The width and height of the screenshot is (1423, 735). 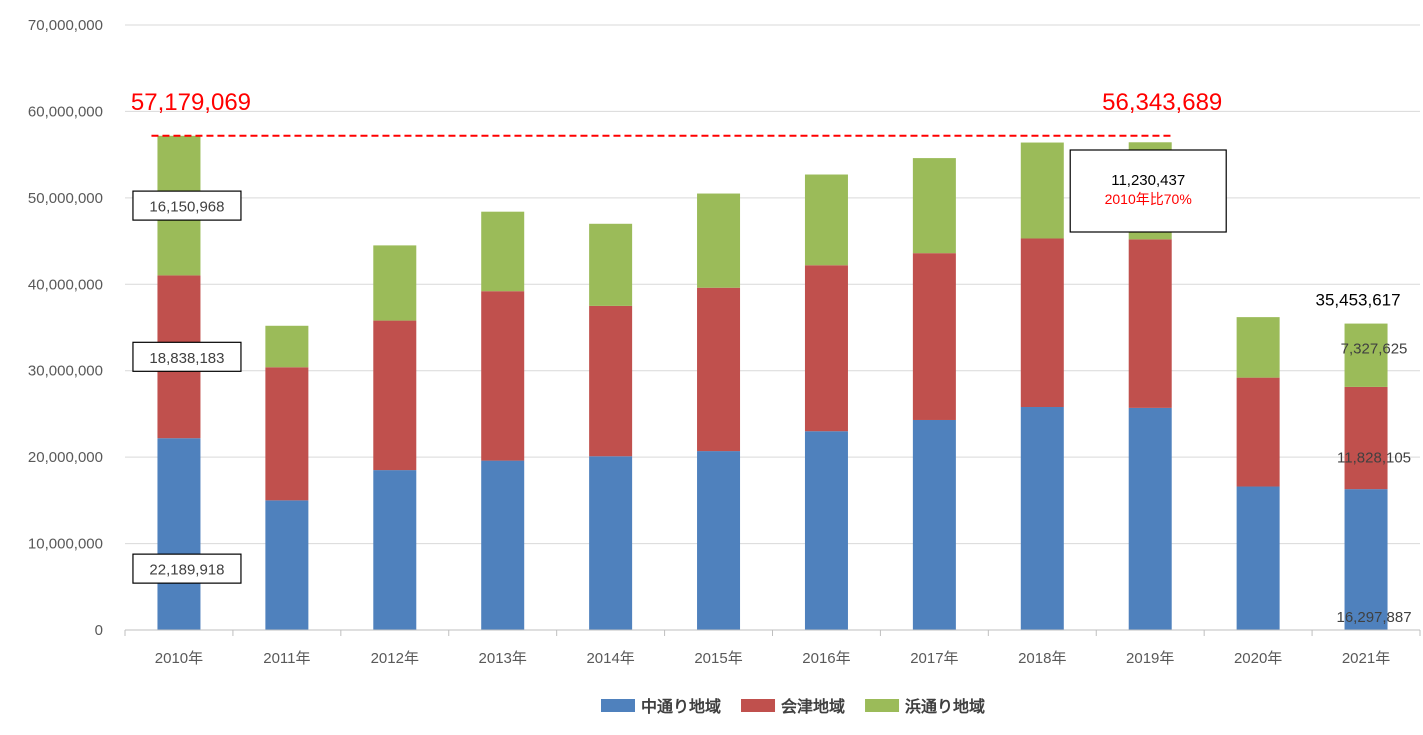 I want to click on x-tick-label: 2012年, so click(x=395, y=658).